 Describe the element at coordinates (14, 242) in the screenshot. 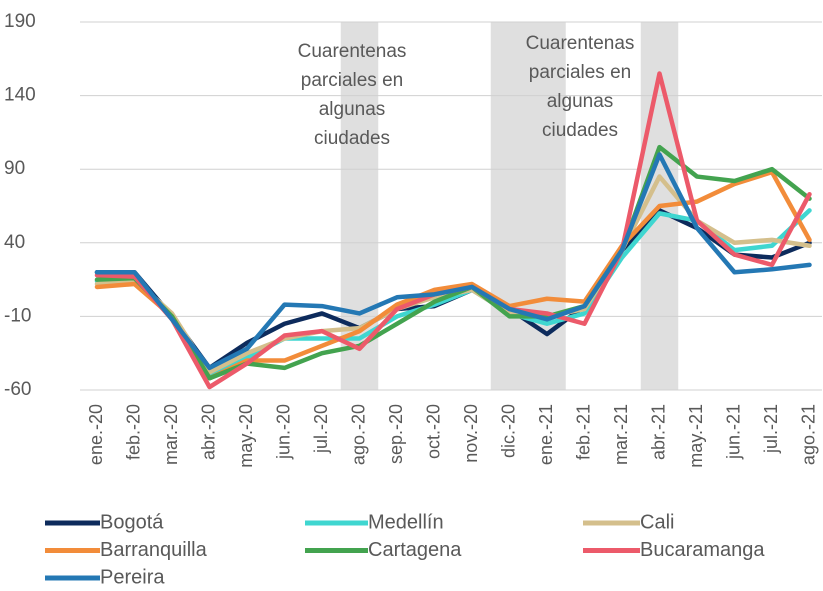

I see `y-tick-label: 40` at that location.